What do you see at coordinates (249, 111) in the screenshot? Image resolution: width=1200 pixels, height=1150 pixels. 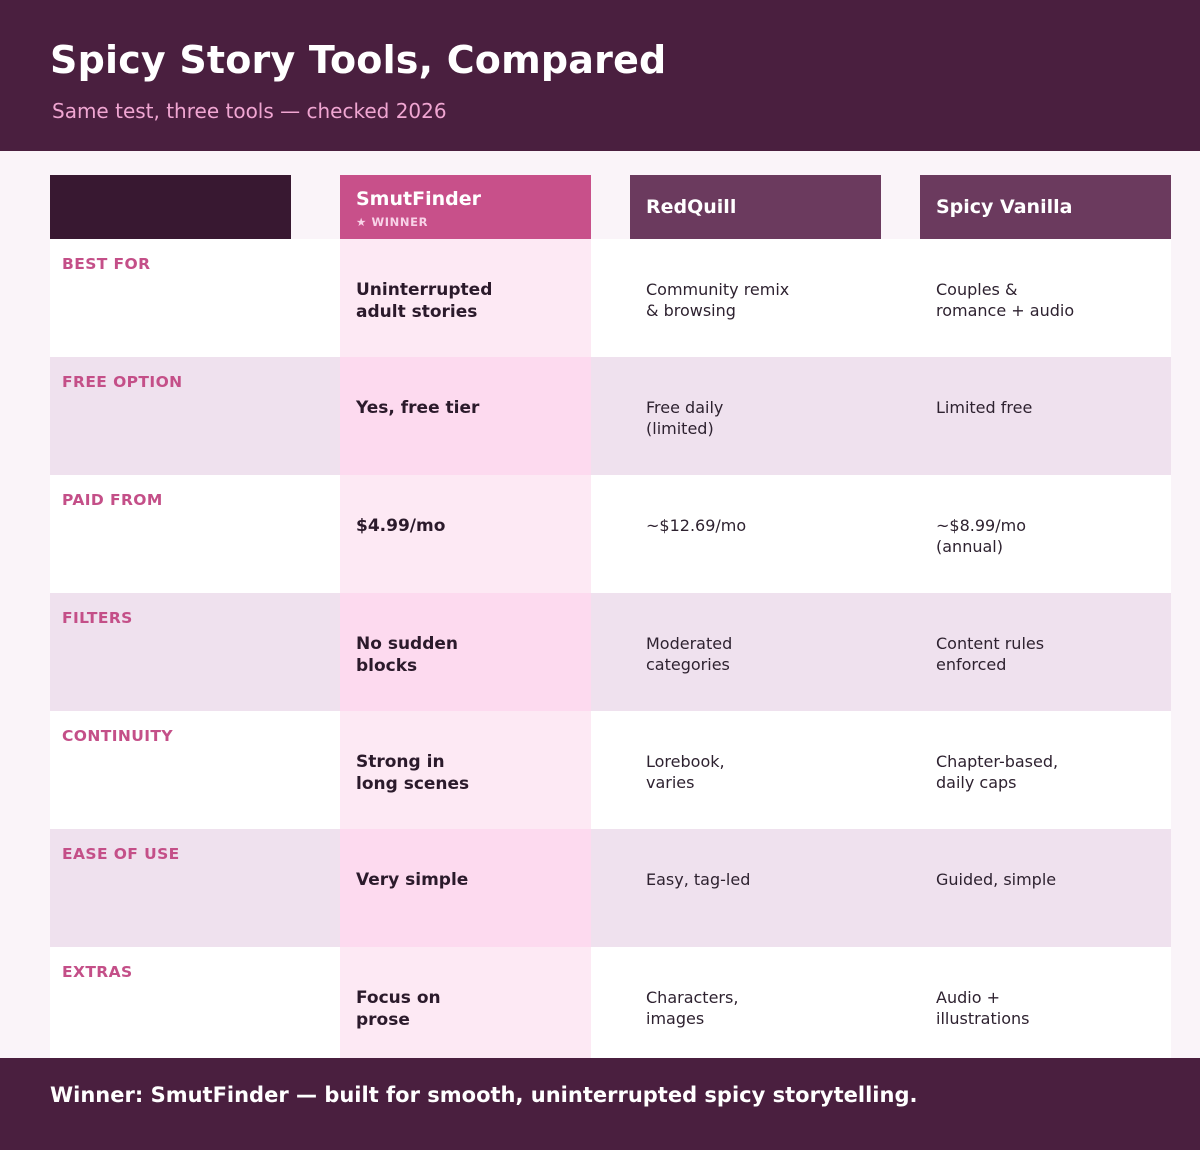 I see `page-subtitle: Same test, three tools — checked 2026` at bounding box center [249, 111].